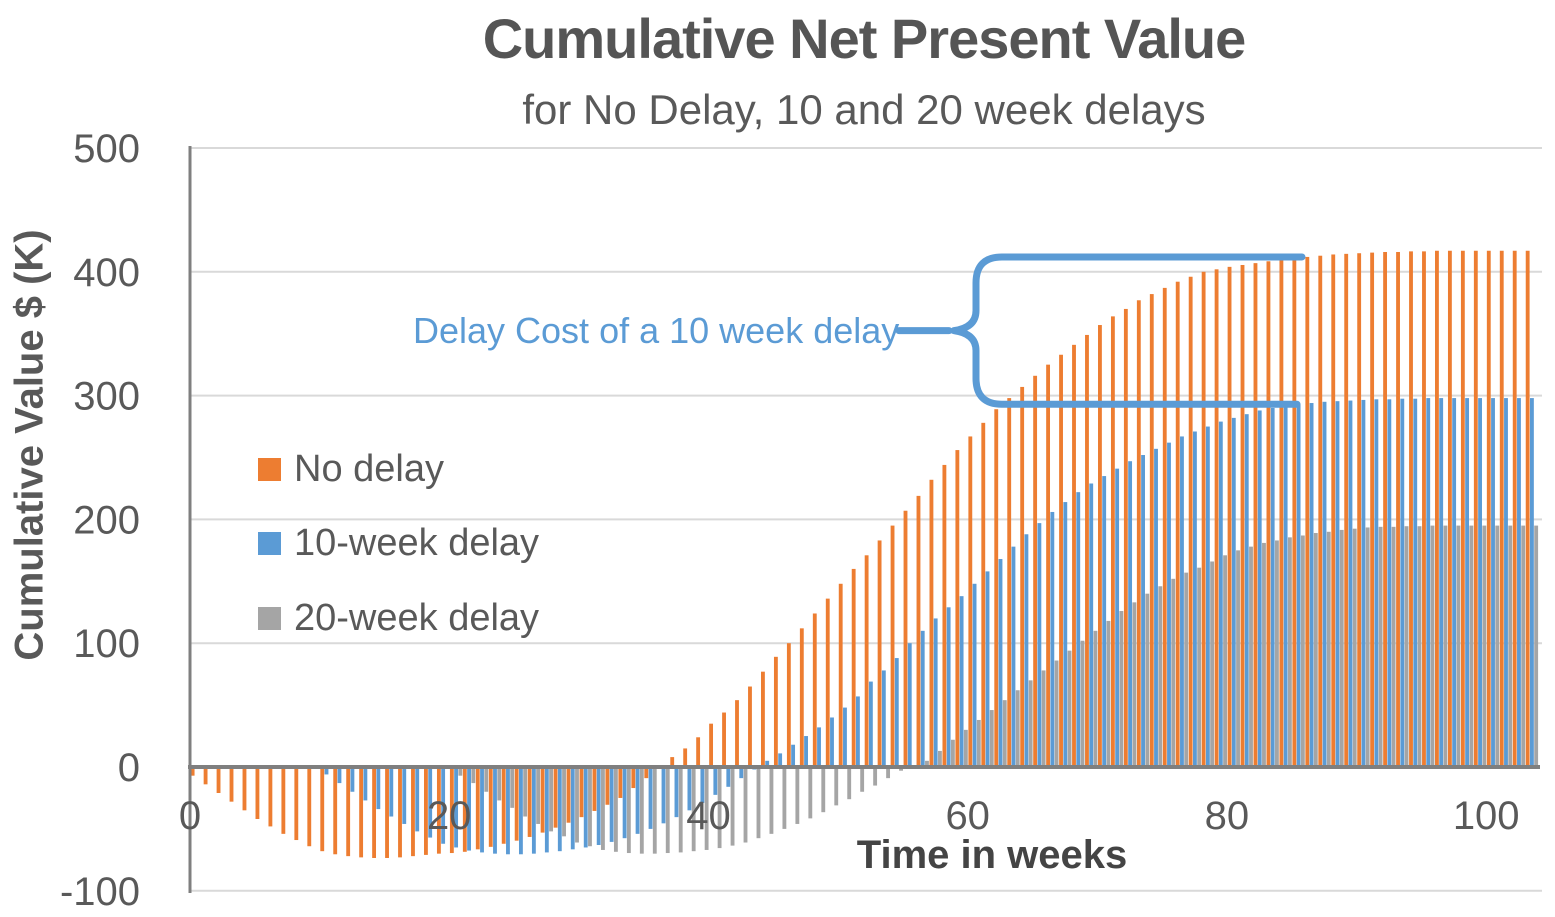  I want to click on x-tick-label-80: 80, so click(1227, 816).